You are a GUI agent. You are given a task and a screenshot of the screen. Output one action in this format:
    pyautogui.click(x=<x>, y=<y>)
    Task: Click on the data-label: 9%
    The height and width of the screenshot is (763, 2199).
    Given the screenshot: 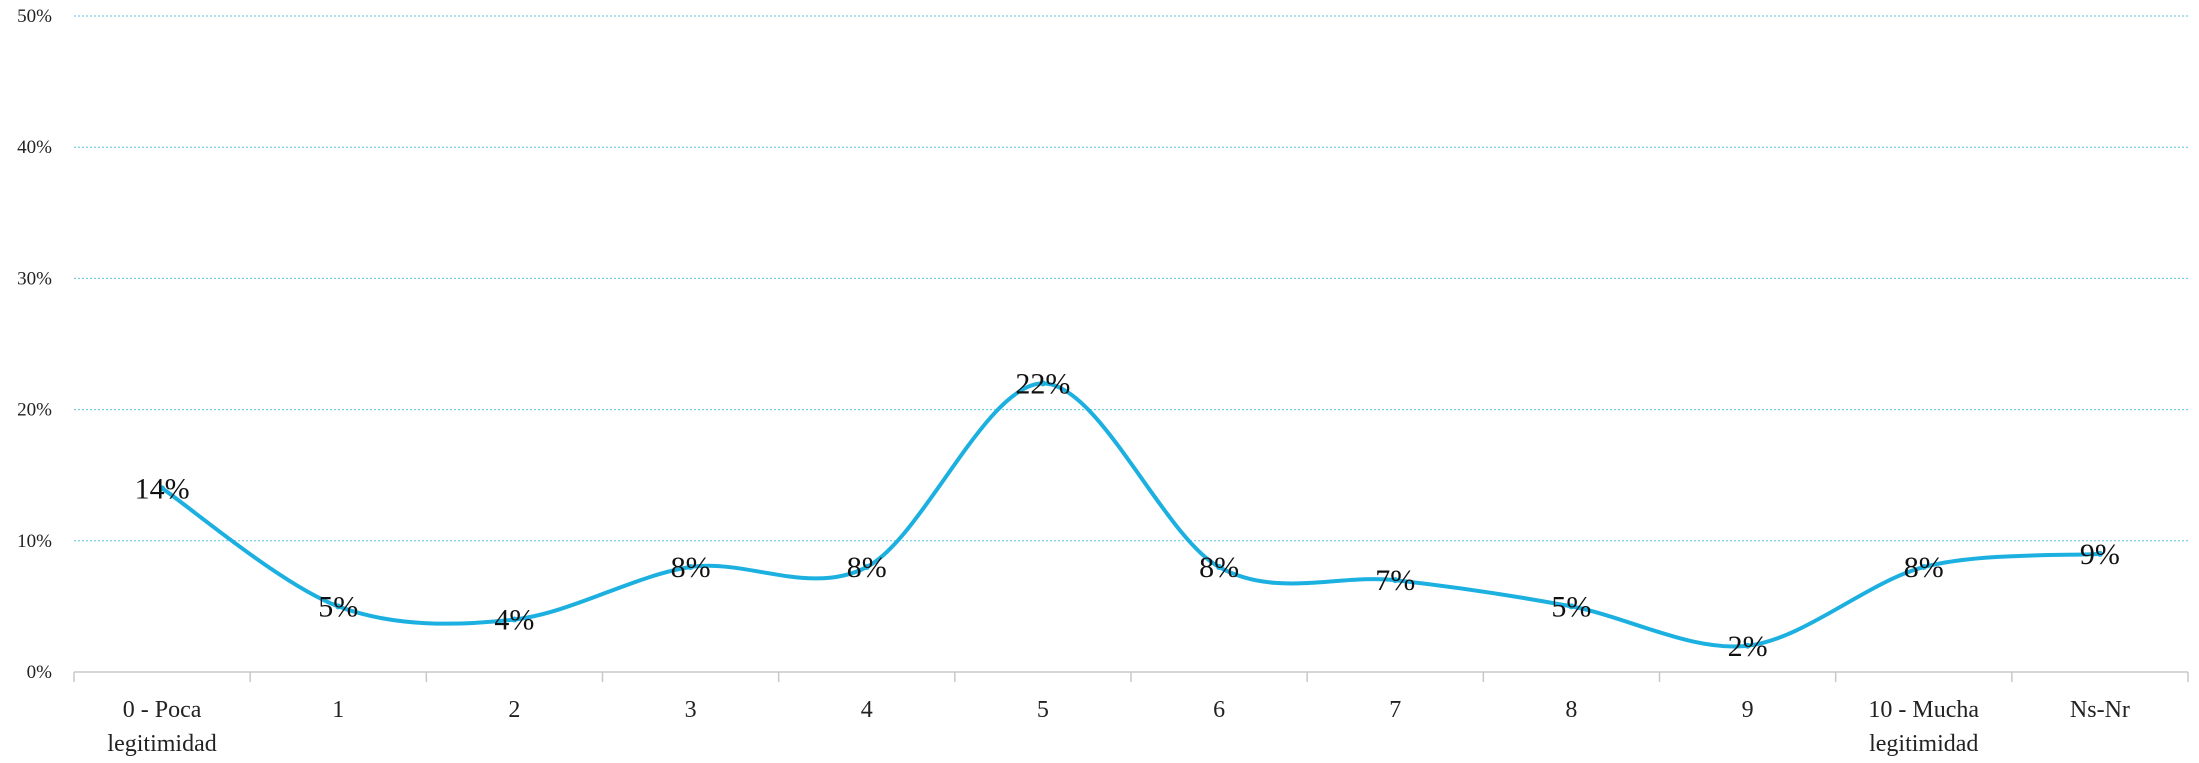 What is the action you would take?
    pyautogui.click(x=2100, y=554)
    